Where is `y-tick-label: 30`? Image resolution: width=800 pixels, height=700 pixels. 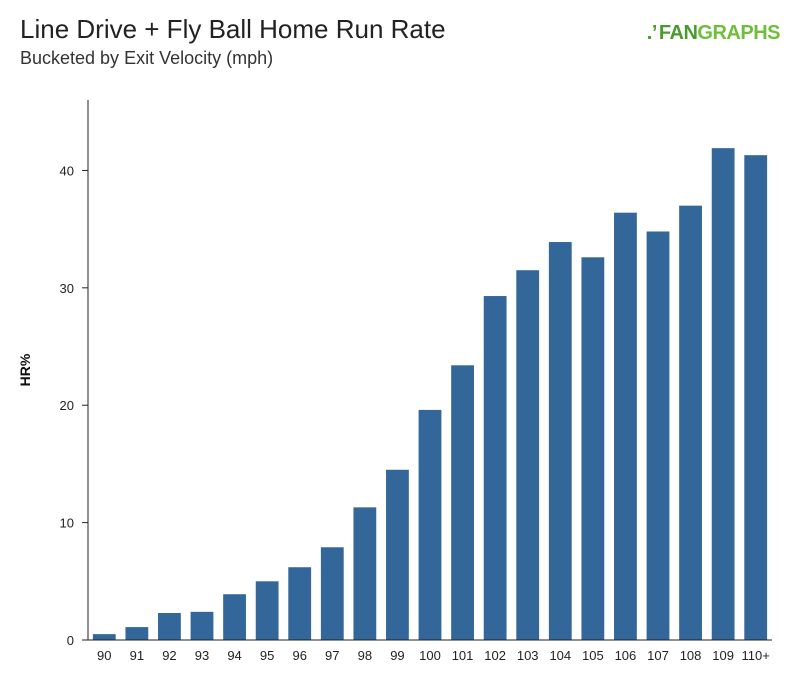
y-tick-label: 30 is located at coordinates (67, 288).